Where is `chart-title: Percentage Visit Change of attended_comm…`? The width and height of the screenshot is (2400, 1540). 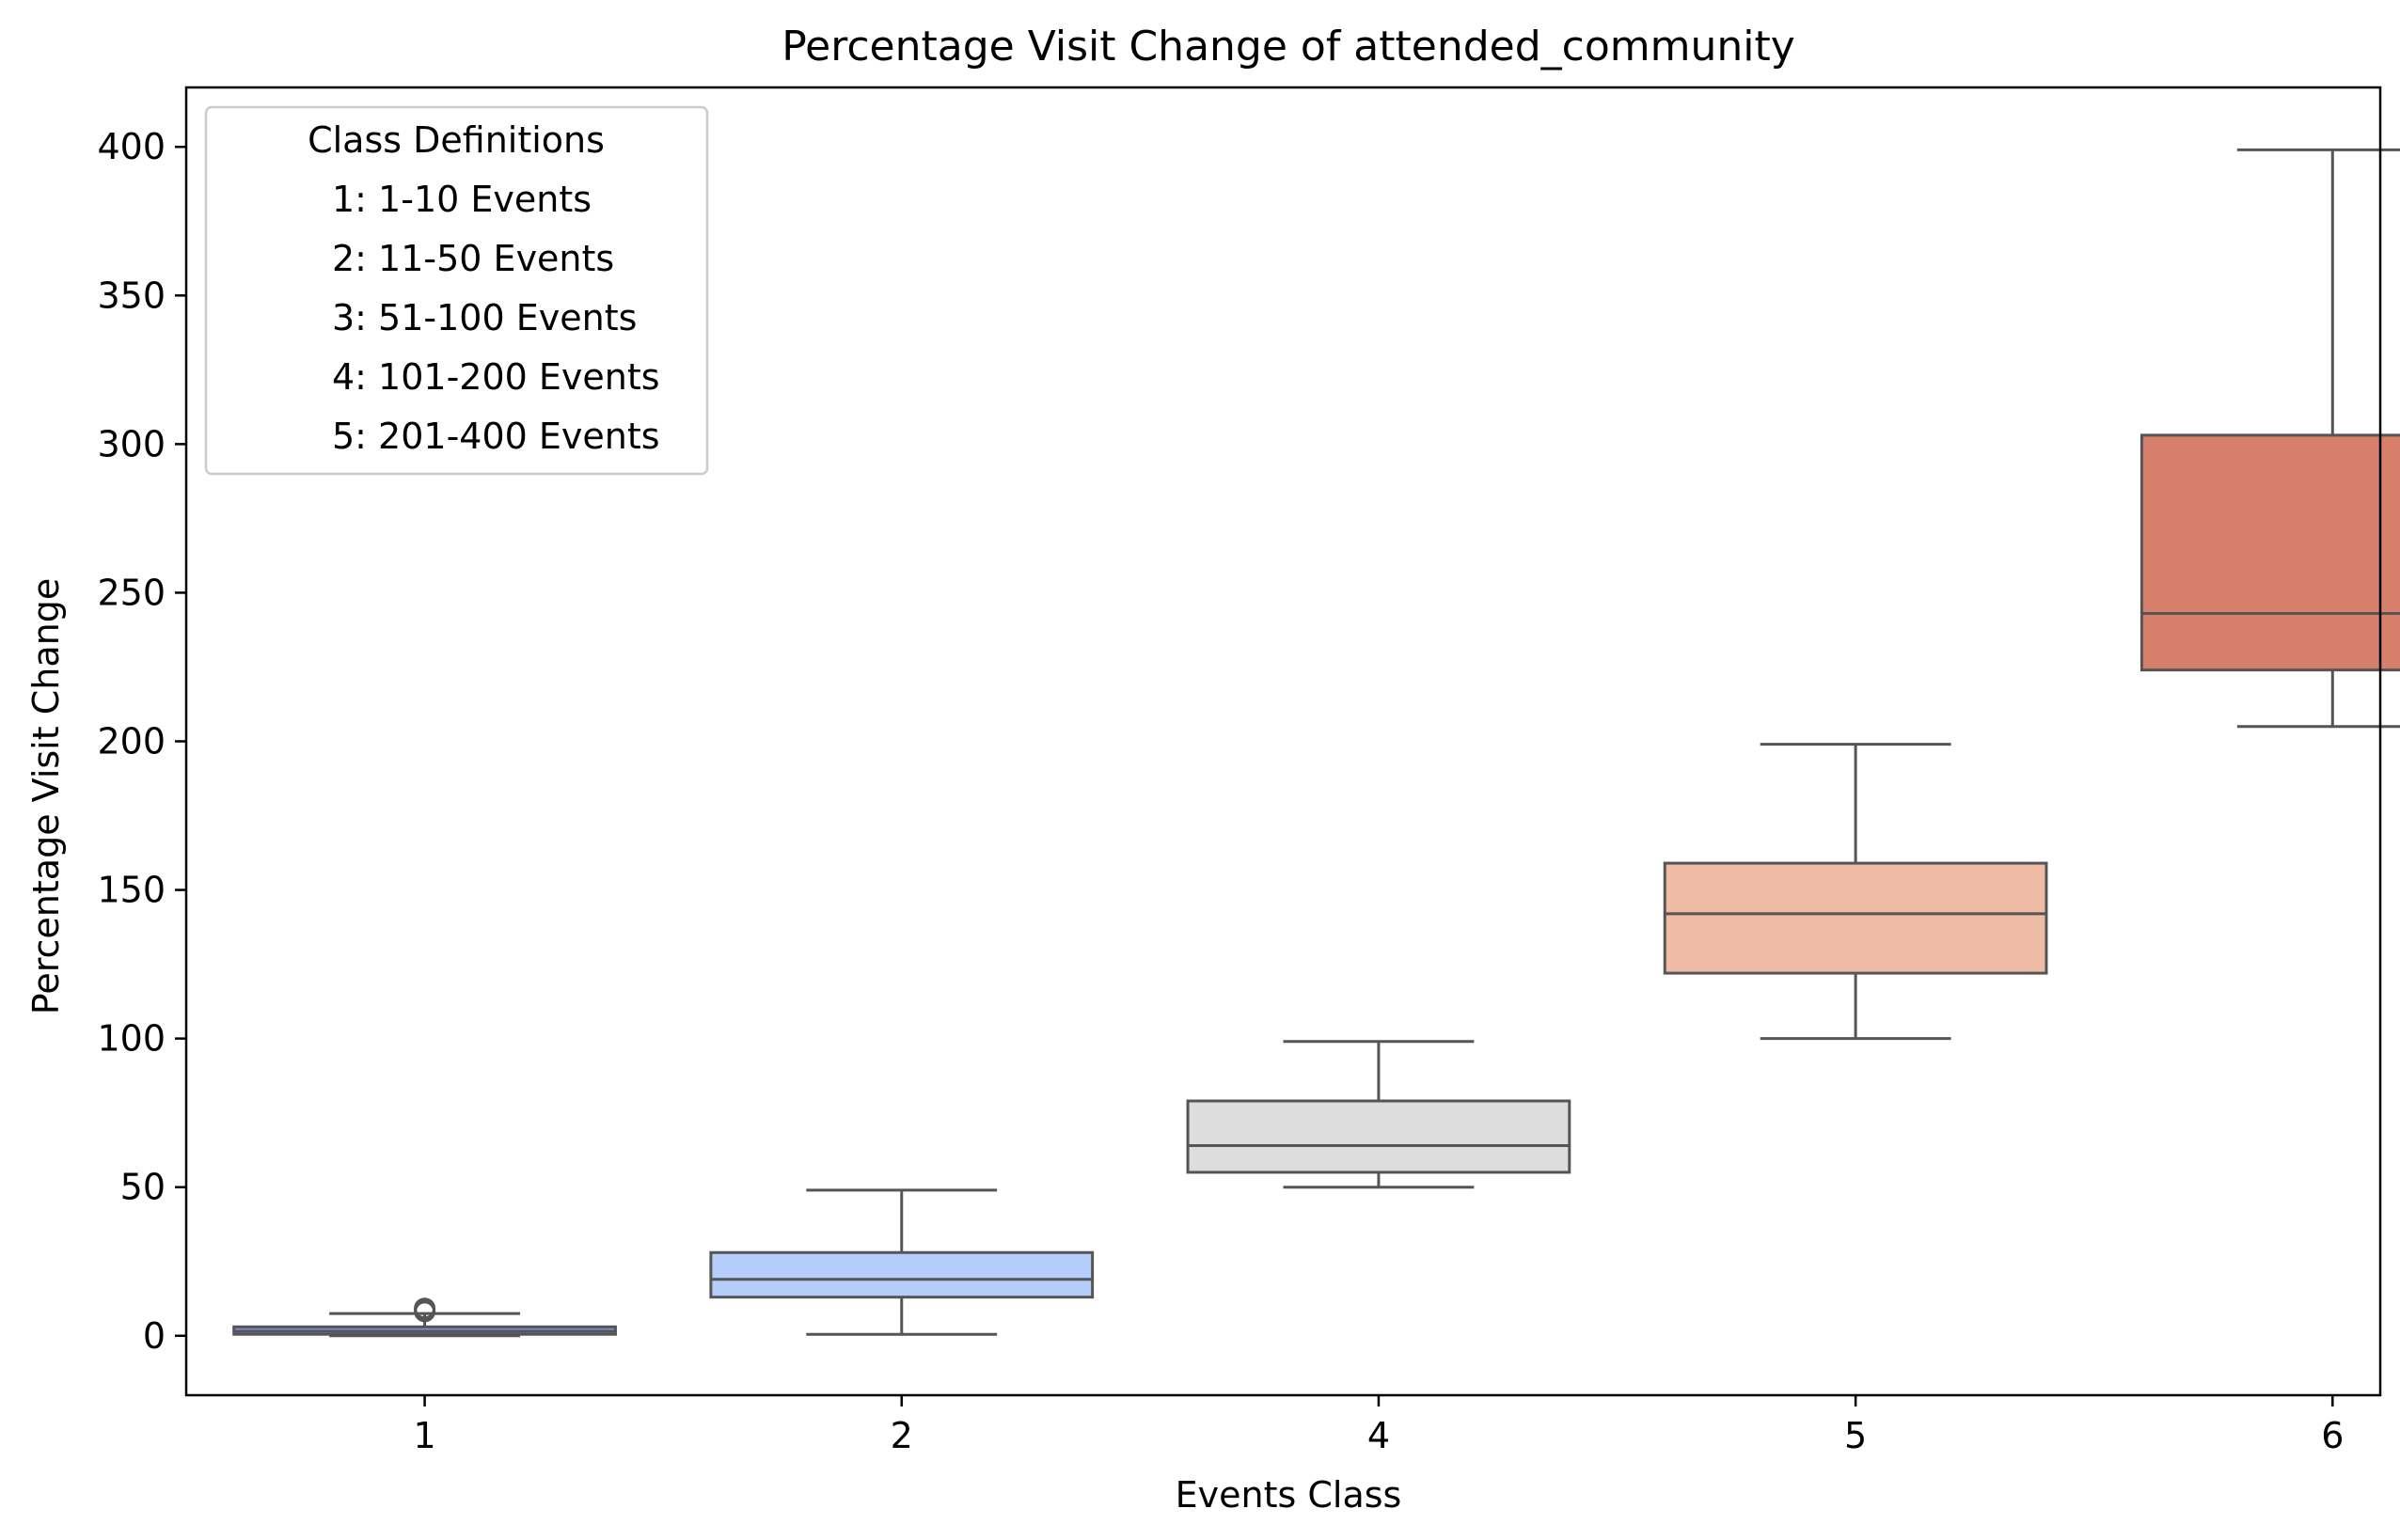 chart-title: Percentage Visit Change of attended_comm… is located at coordinates (1288, 47).